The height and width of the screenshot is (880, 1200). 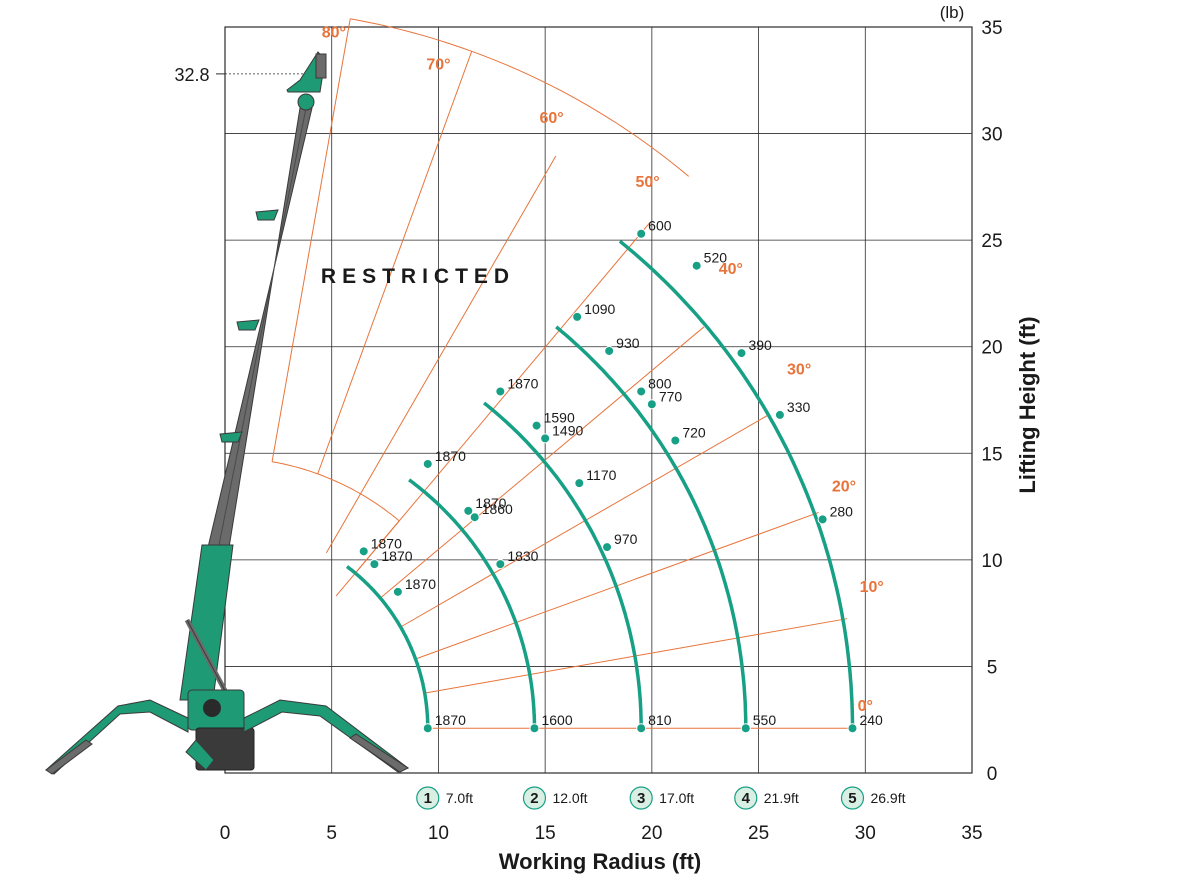 What do you see at coordinates (991, 135) in the screenshot?
I see `y-tick-label: 30` at bounding box center [991, 135].